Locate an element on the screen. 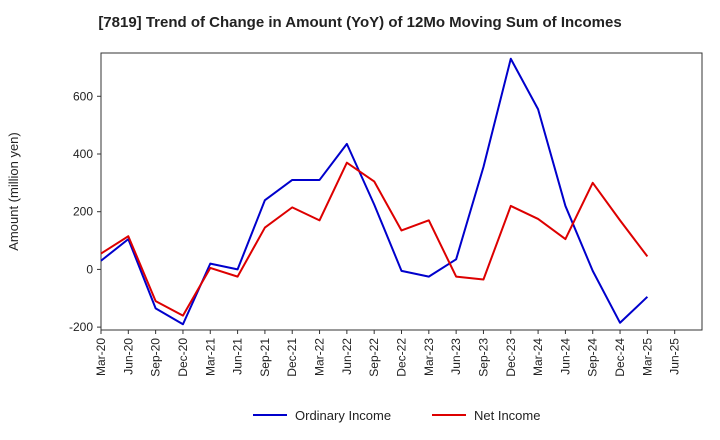 This screenshot has width=720, height=440. x-tick-label: Mar-25 is located at coordinates (647, 357).